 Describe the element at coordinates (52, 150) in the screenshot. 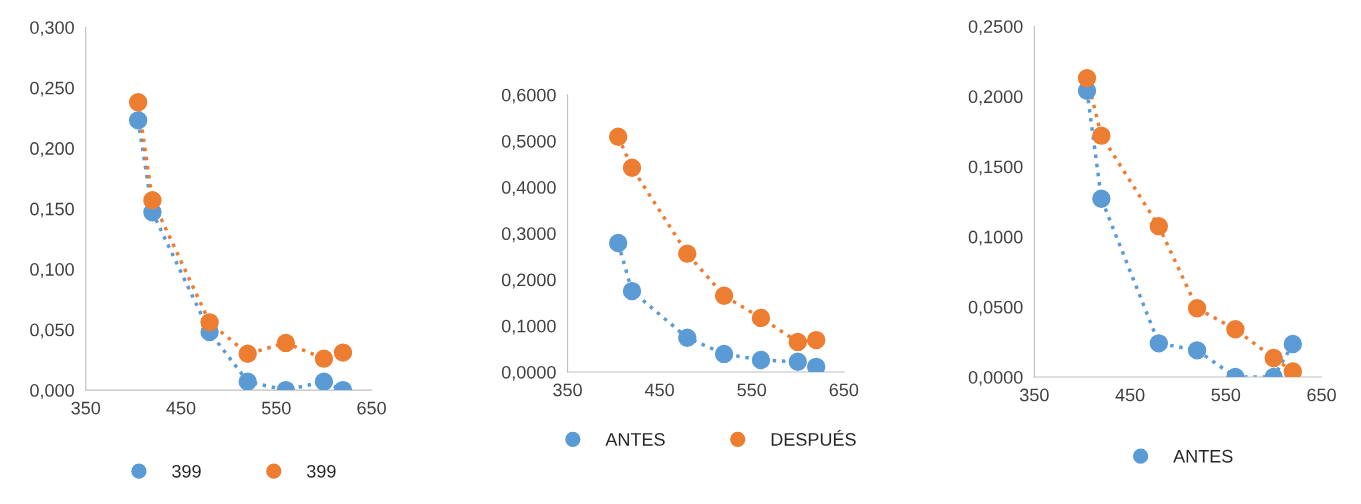

I see `y-tick-label: 0,200` at that location.